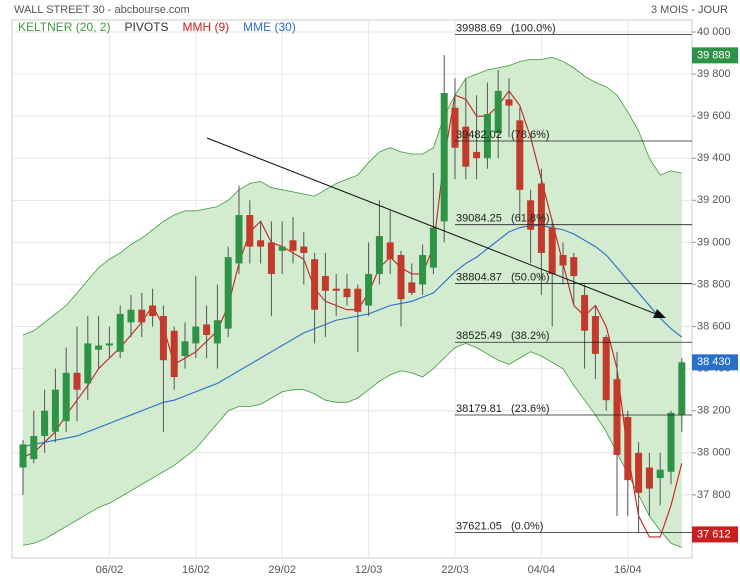 The width and height of the screenshot is (740, 585). What do you see at coordinates (479, 409) in the screenshot?
I see `fib-price: 38179.81` at bounding box center [479, 409].